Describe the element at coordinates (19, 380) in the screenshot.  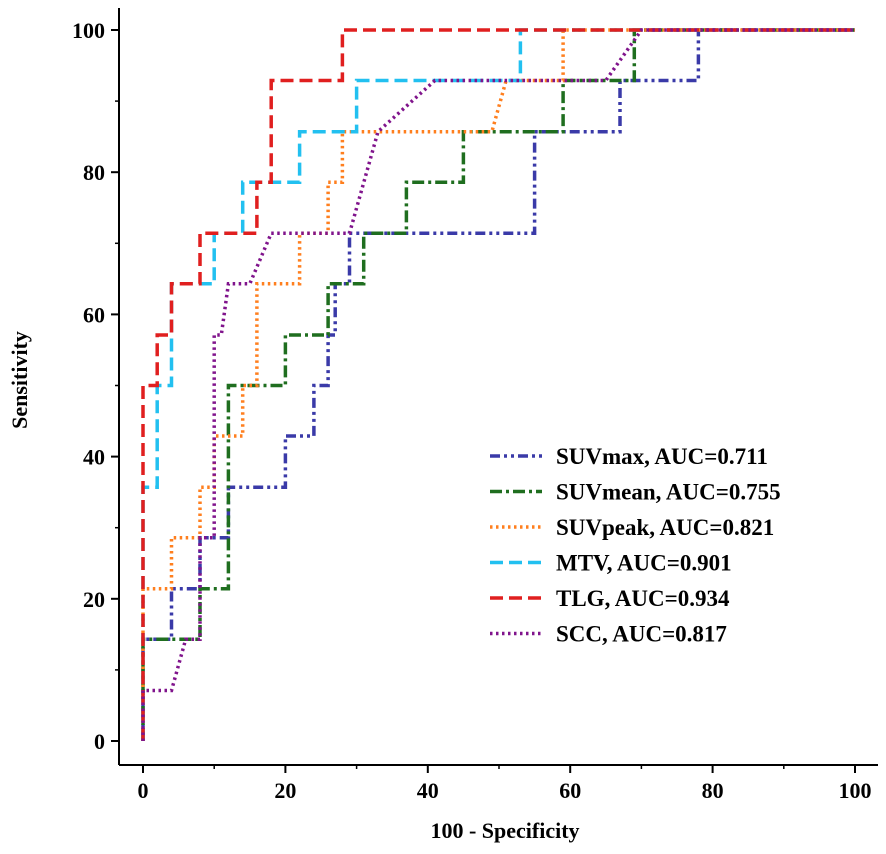
I see `y-axis-title: Sensitivity` at that location.